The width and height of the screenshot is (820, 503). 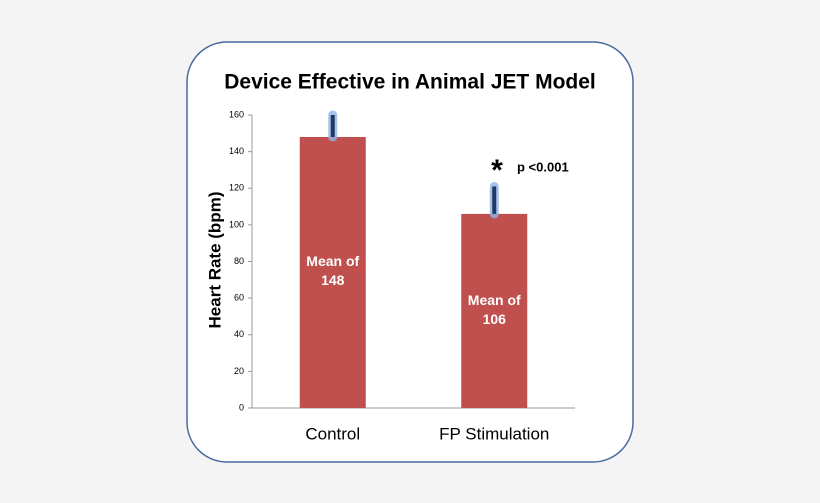 I want to click on value-label: Mean of 106, so click(x=494, y=309).